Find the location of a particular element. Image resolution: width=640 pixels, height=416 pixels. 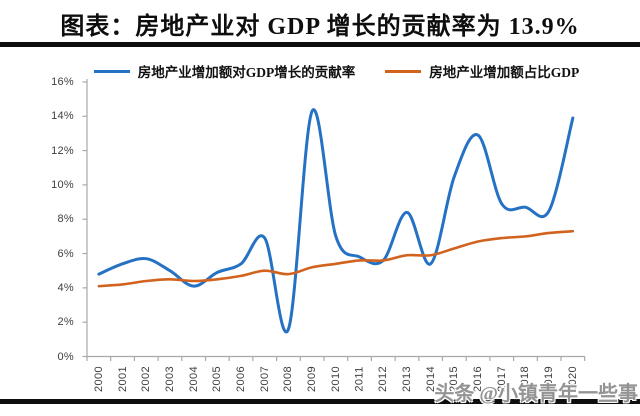

legend: 房地产业增加额对GDP增长的贡献率 房地产业增加额占比GDP is located at coordinates (336, 71).